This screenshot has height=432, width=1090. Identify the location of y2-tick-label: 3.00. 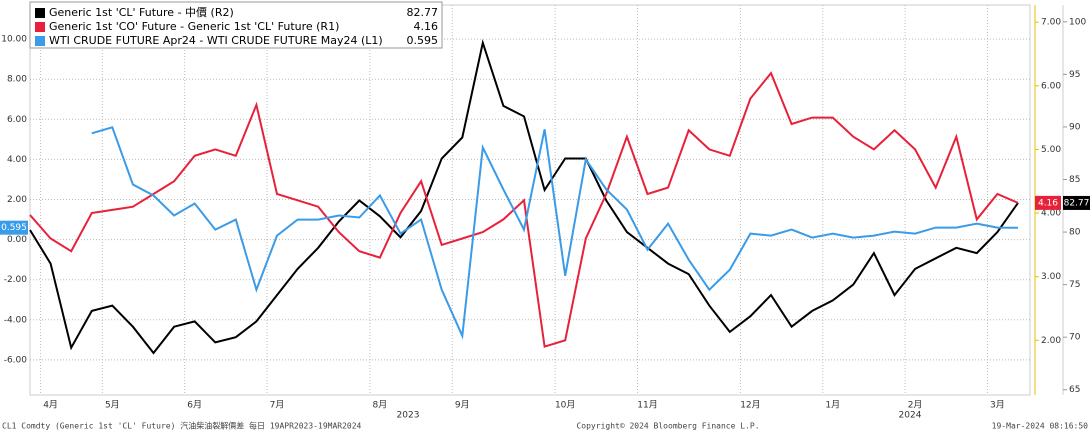
(1051, 277).